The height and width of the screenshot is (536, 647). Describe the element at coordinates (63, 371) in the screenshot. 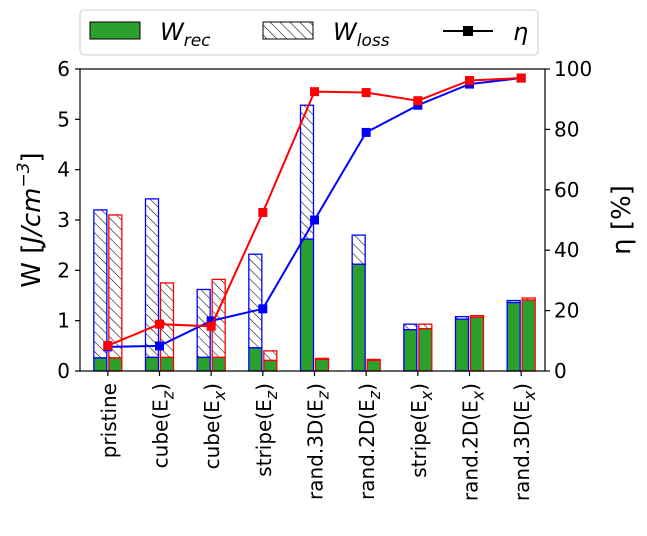

I see `y-left-tick-label: 0` at that location.